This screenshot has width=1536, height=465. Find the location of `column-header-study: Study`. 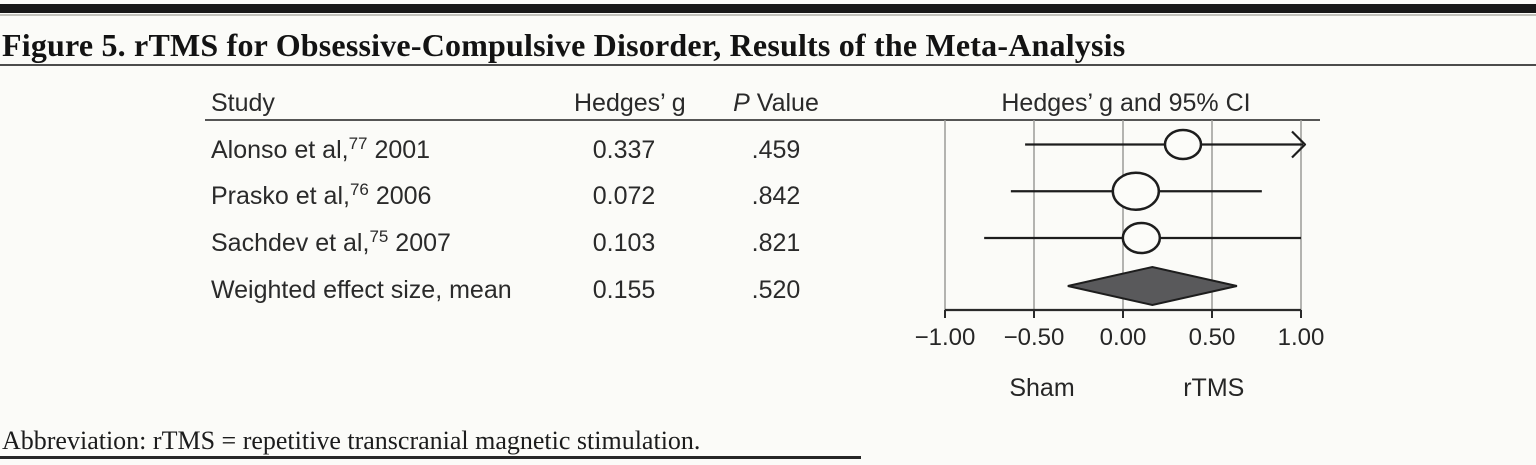

column-header-study: Study is located at coordinates (243, 103).